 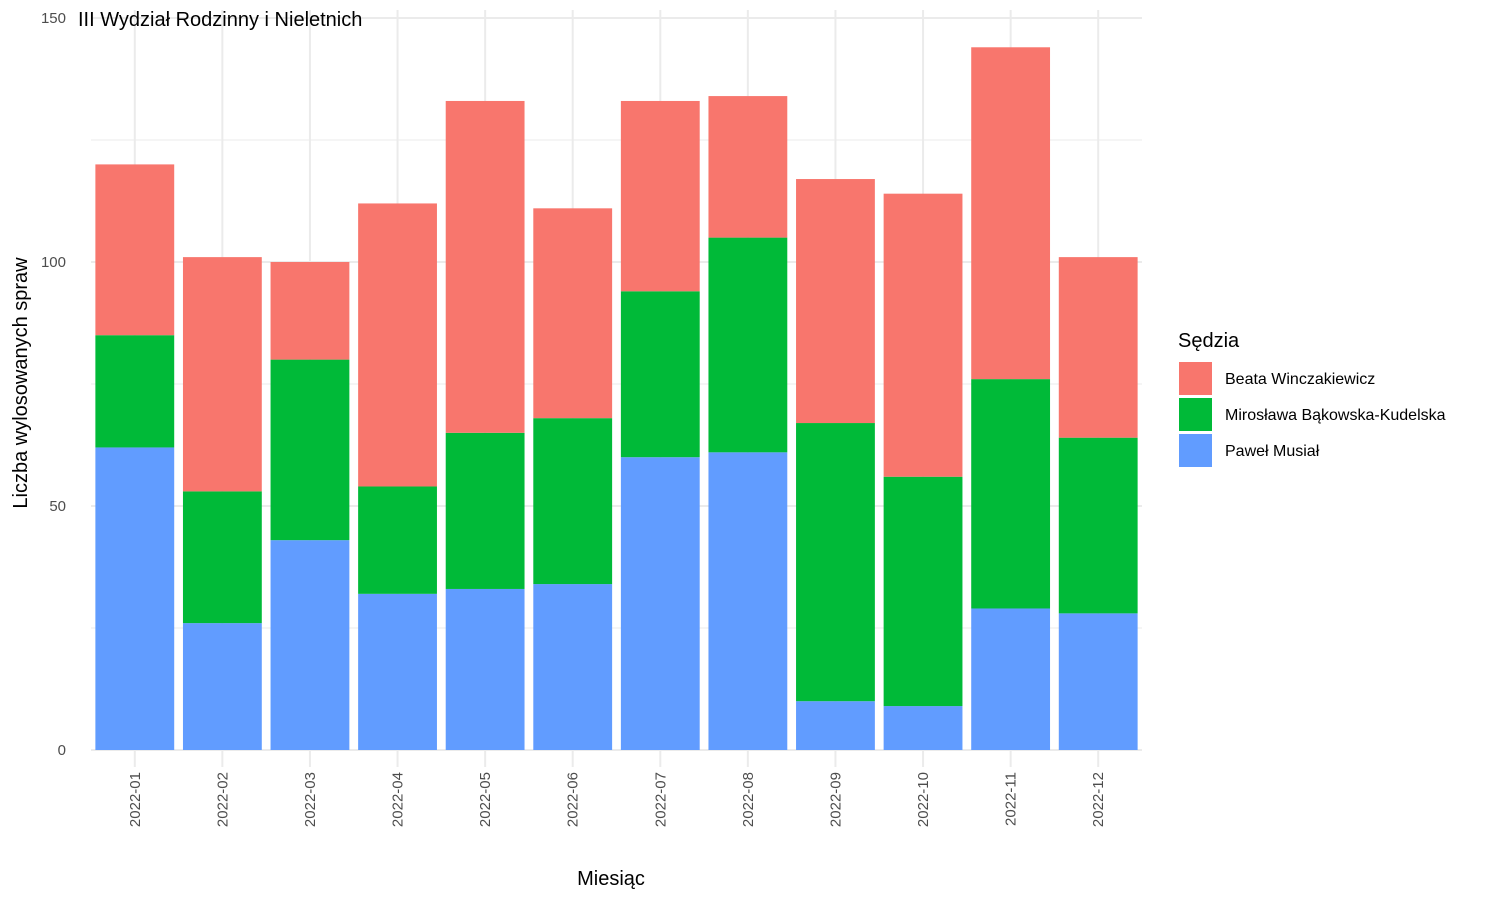 What do you see at coordinates (135, 799) in the screenshot?
I see `x-tick-label: 2022-01` at bounding box center [135, 799].